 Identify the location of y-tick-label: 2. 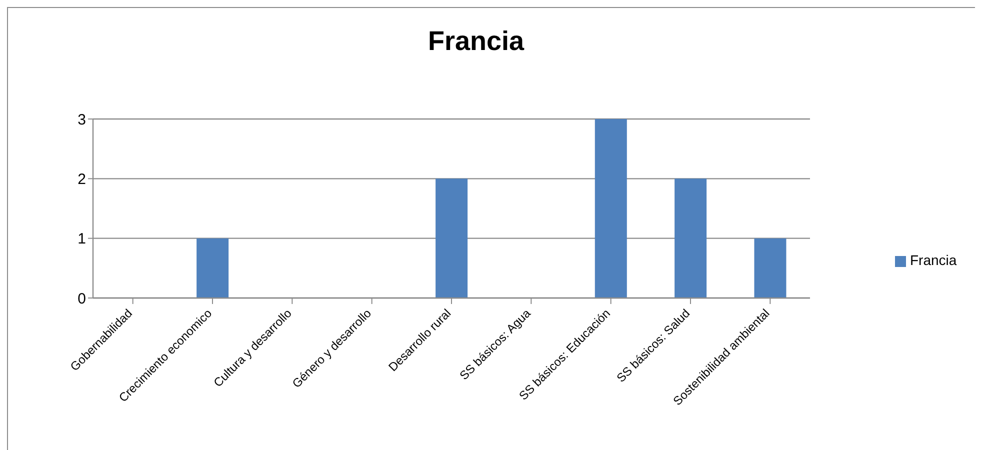
(82, 179).